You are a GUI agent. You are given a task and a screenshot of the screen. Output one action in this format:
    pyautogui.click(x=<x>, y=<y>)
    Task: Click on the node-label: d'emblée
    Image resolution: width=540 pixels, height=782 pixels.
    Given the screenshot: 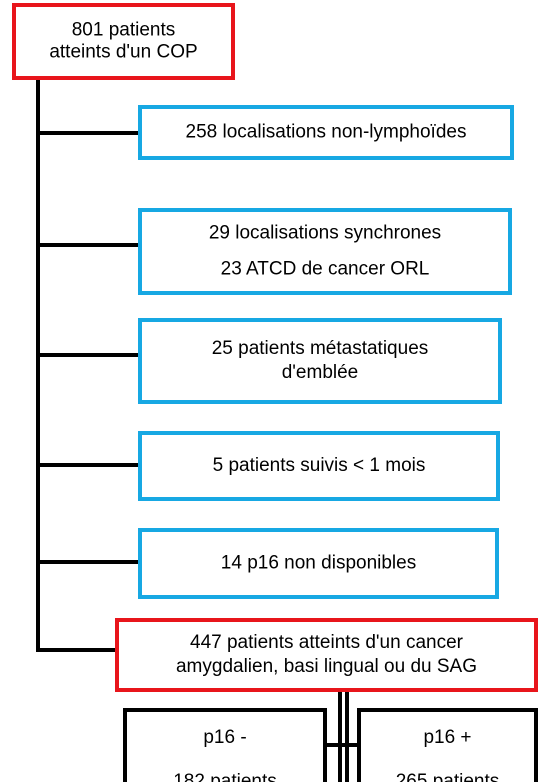 What is the action you would take?
    pyautogui.click(x=320, y=372)
    